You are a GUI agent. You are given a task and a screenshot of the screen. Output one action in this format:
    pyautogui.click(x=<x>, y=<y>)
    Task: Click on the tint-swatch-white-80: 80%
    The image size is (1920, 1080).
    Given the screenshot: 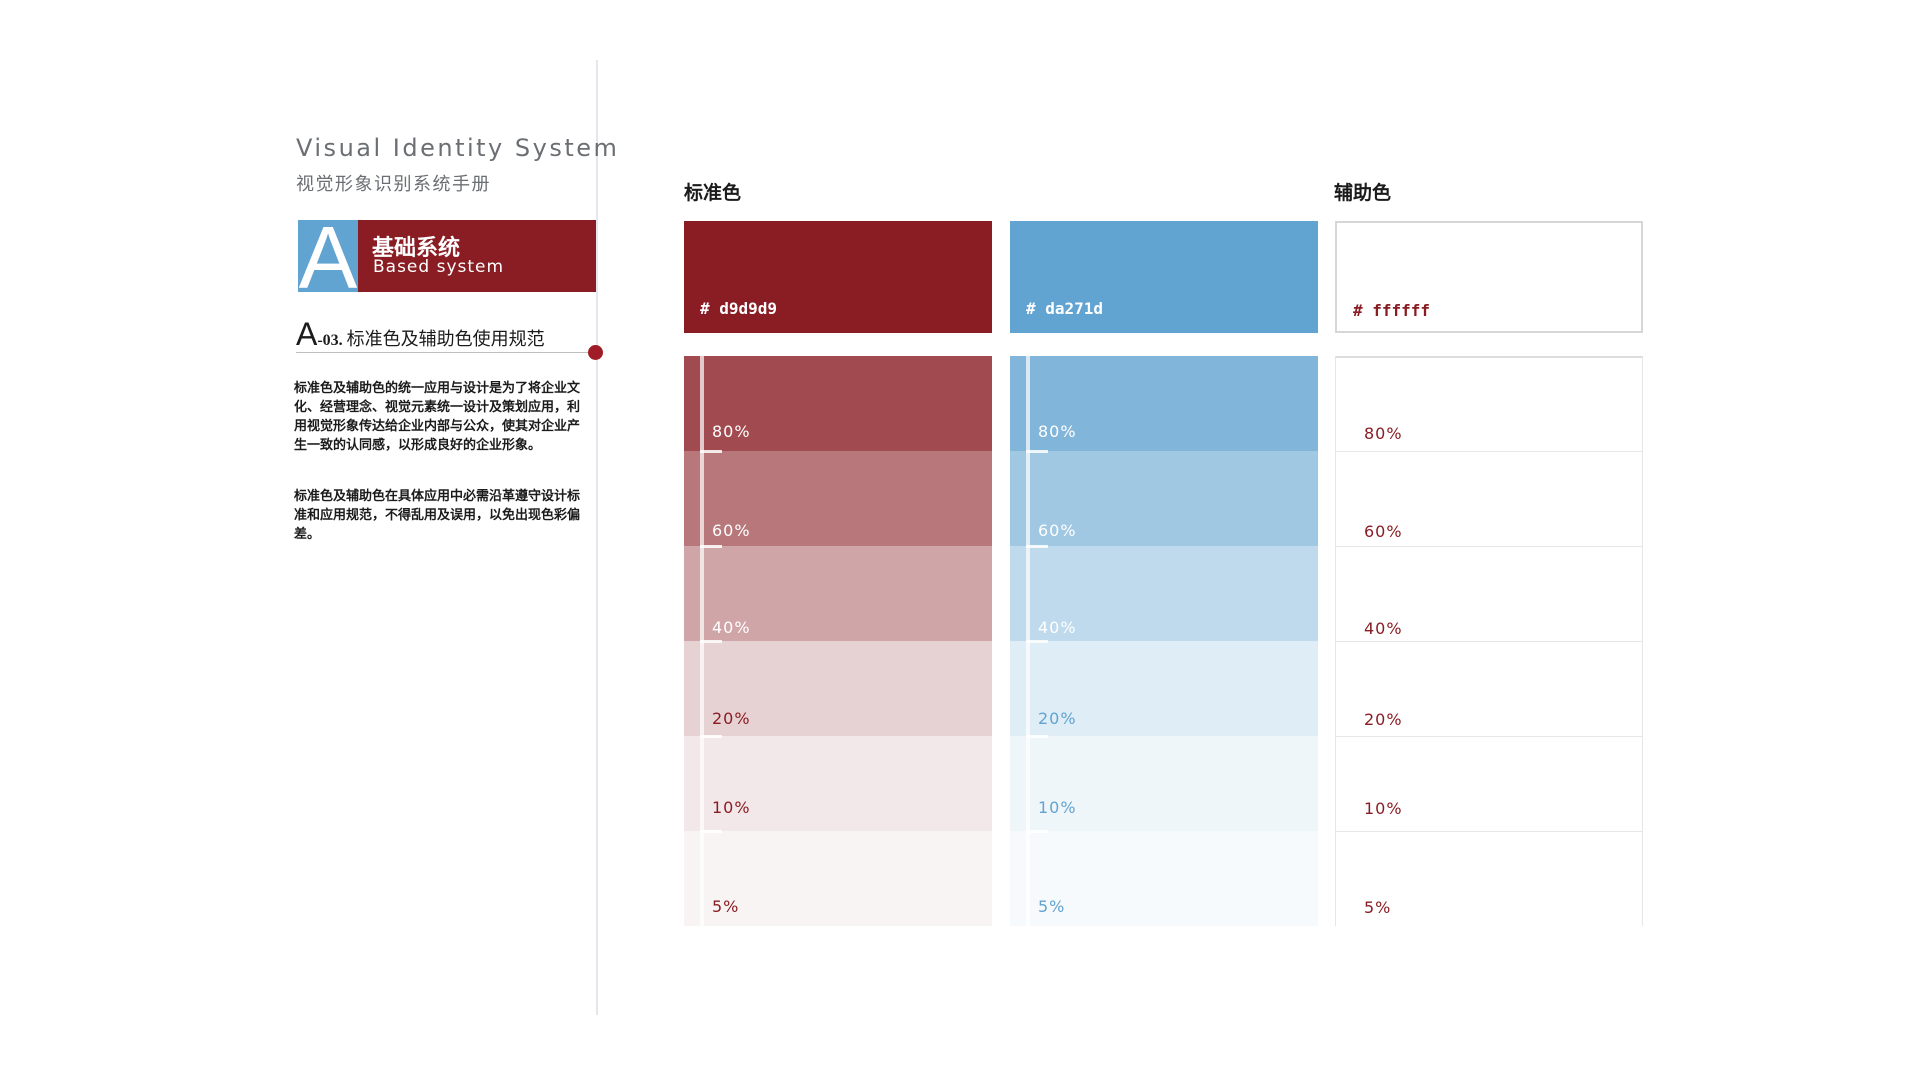 What is the action you would take?
    pyautogui.click(x=1489, y=403)
    